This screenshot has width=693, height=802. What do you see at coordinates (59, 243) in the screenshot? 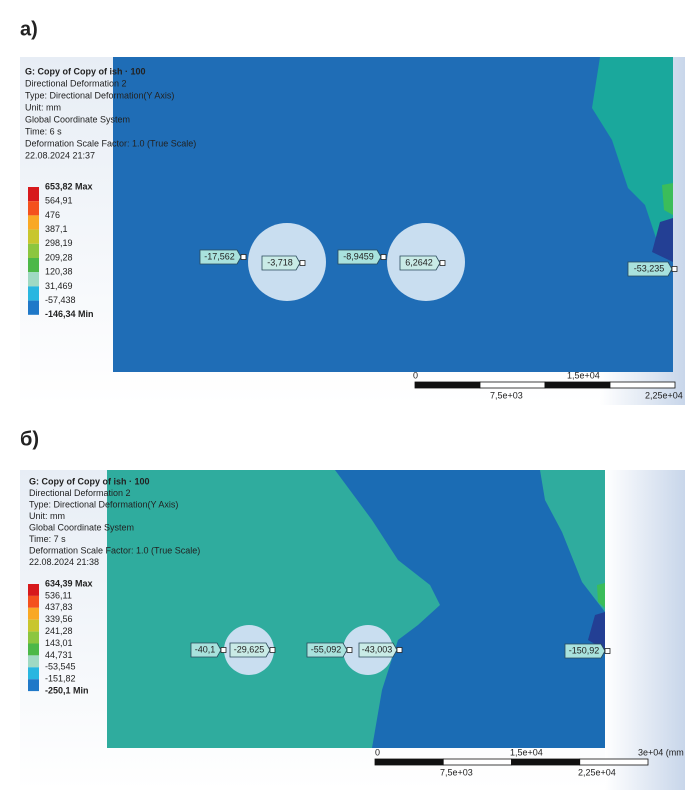
I see `legend-label: 298,19` at bounding box center [59, 243].